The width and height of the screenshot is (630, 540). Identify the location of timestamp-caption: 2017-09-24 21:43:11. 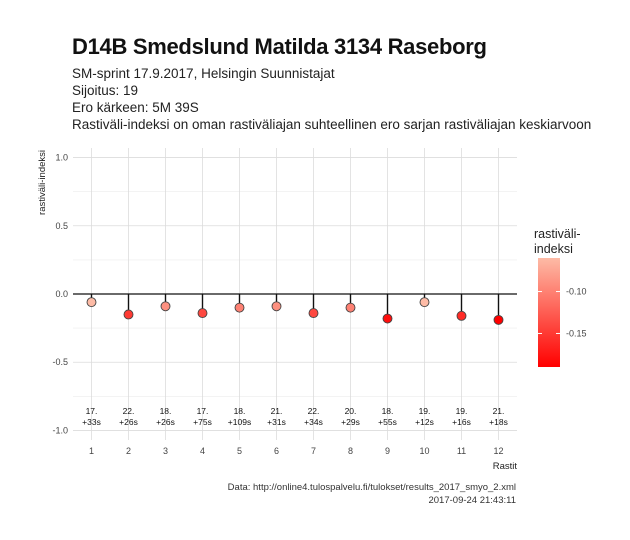
(472, 500).